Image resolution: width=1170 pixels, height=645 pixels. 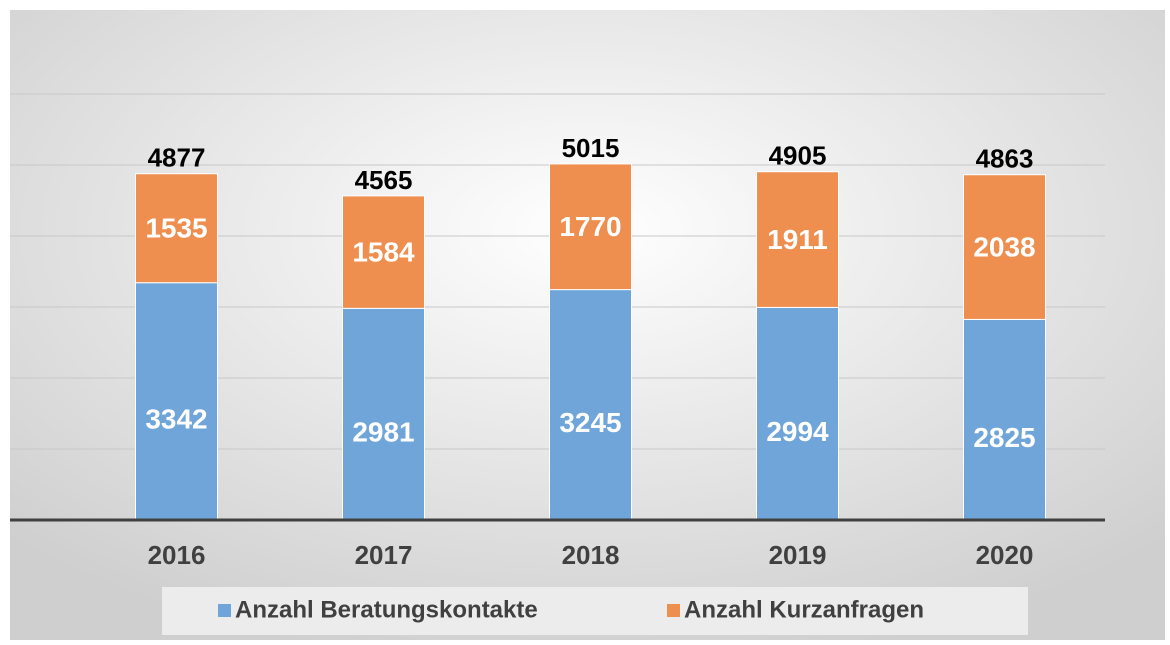 I want to click on total-label: 4877, so click(x=177, y=158).